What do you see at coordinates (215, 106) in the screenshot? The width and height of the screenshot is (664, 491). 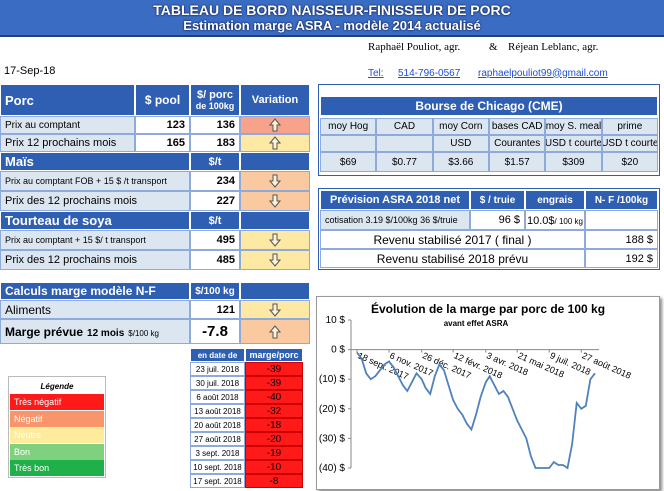 I see `column-header-line: de 100kg` at bounding box center [215, 106].